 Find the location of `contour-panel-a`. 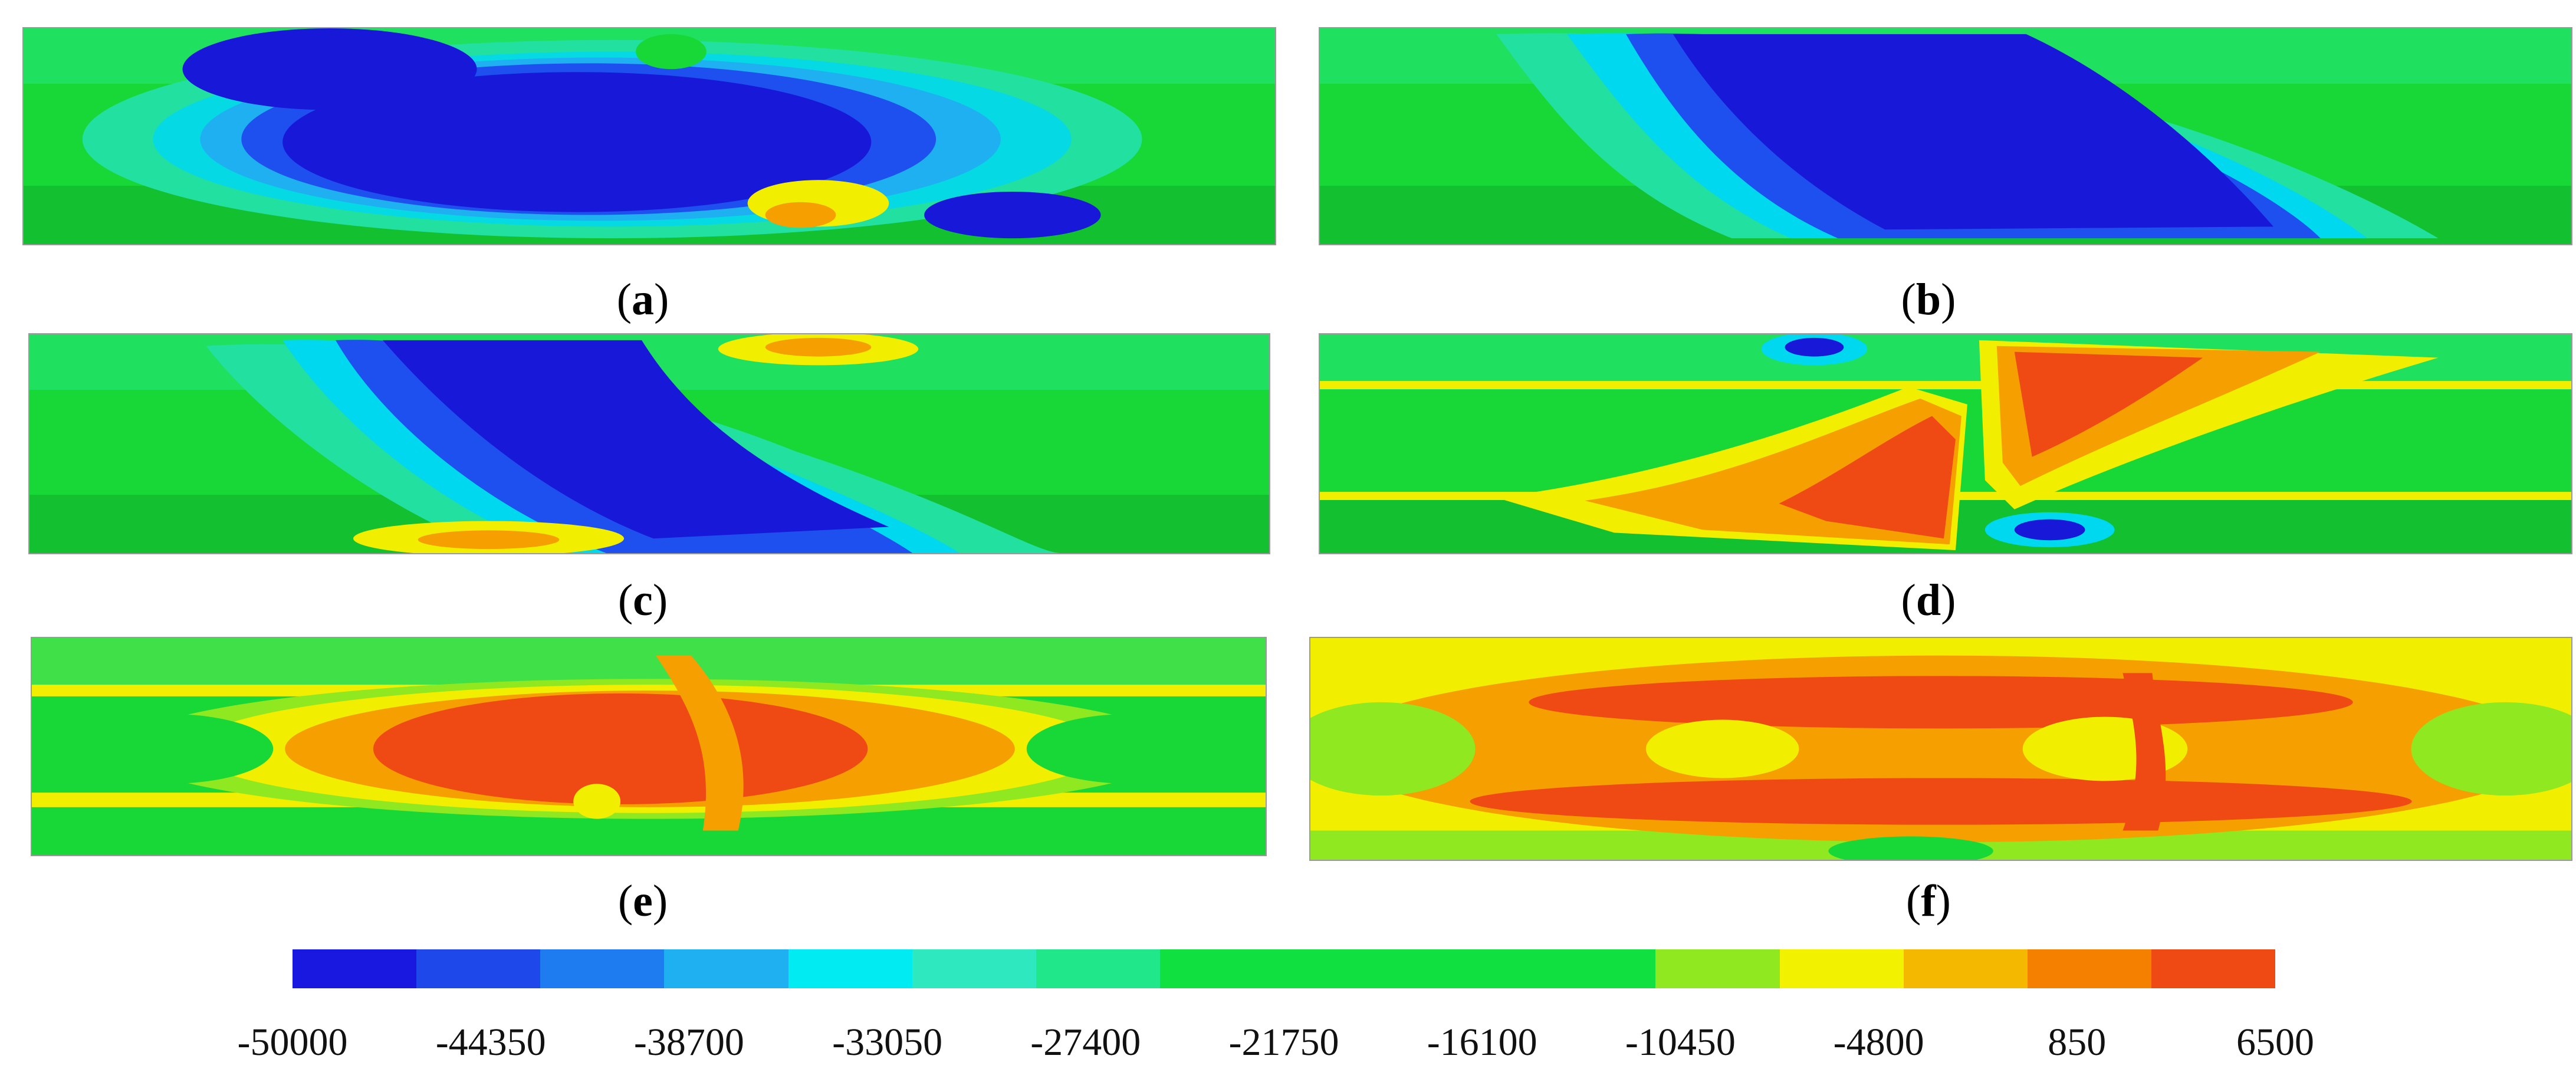

contour-panel-a is located at coordinates (649, 136).